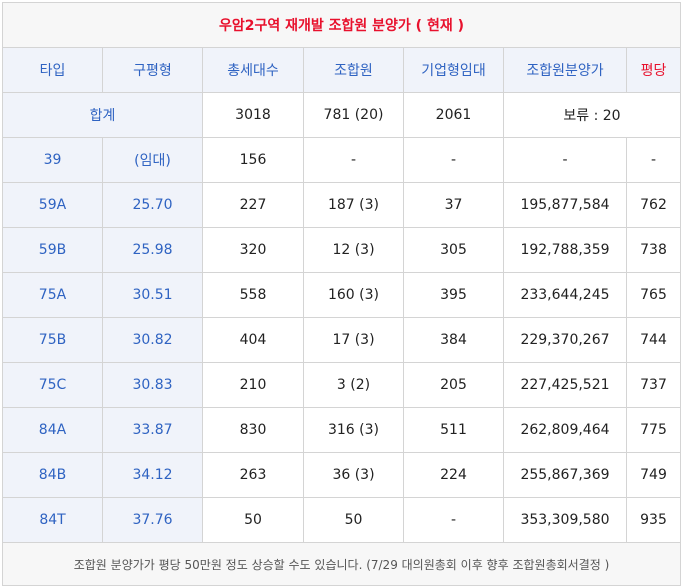 Image resolution: width=683 pixels, height=588 pixels. I want to click on cell-rental: 224, so click(453, 475).